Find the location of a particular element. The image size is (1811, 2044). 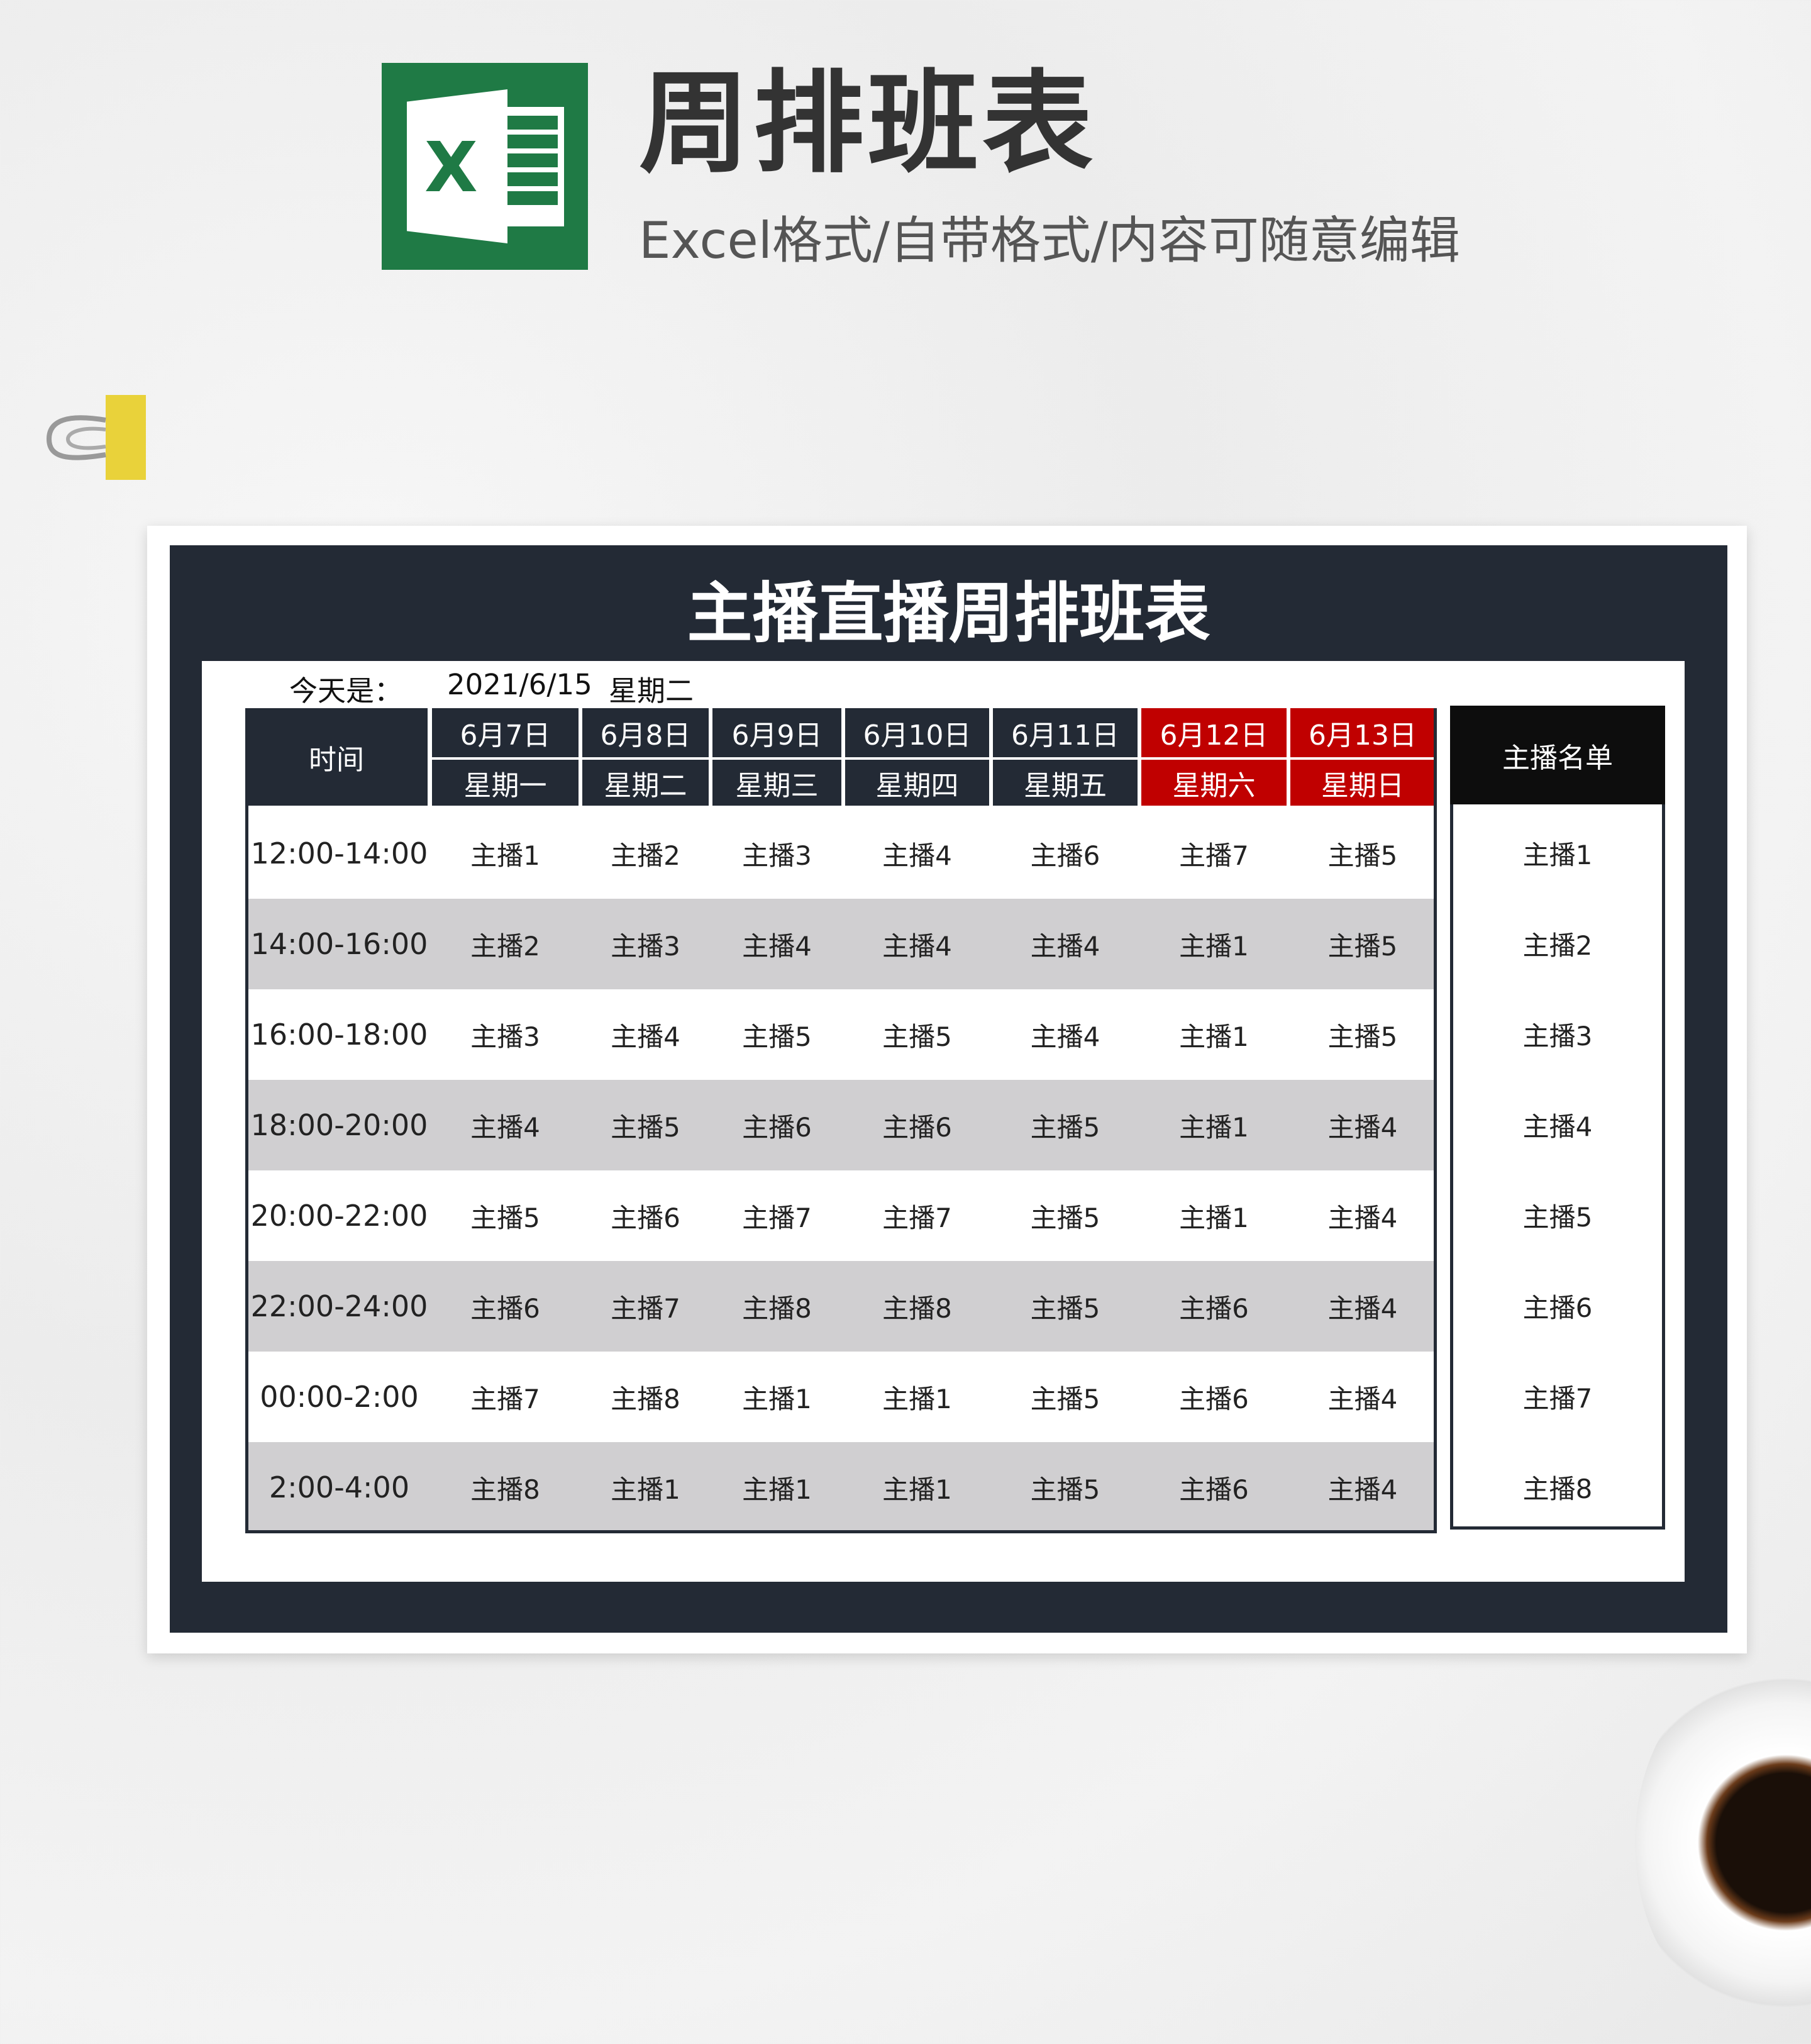

day-date-header: 6月12日 is located at coordinates (1214, 732).